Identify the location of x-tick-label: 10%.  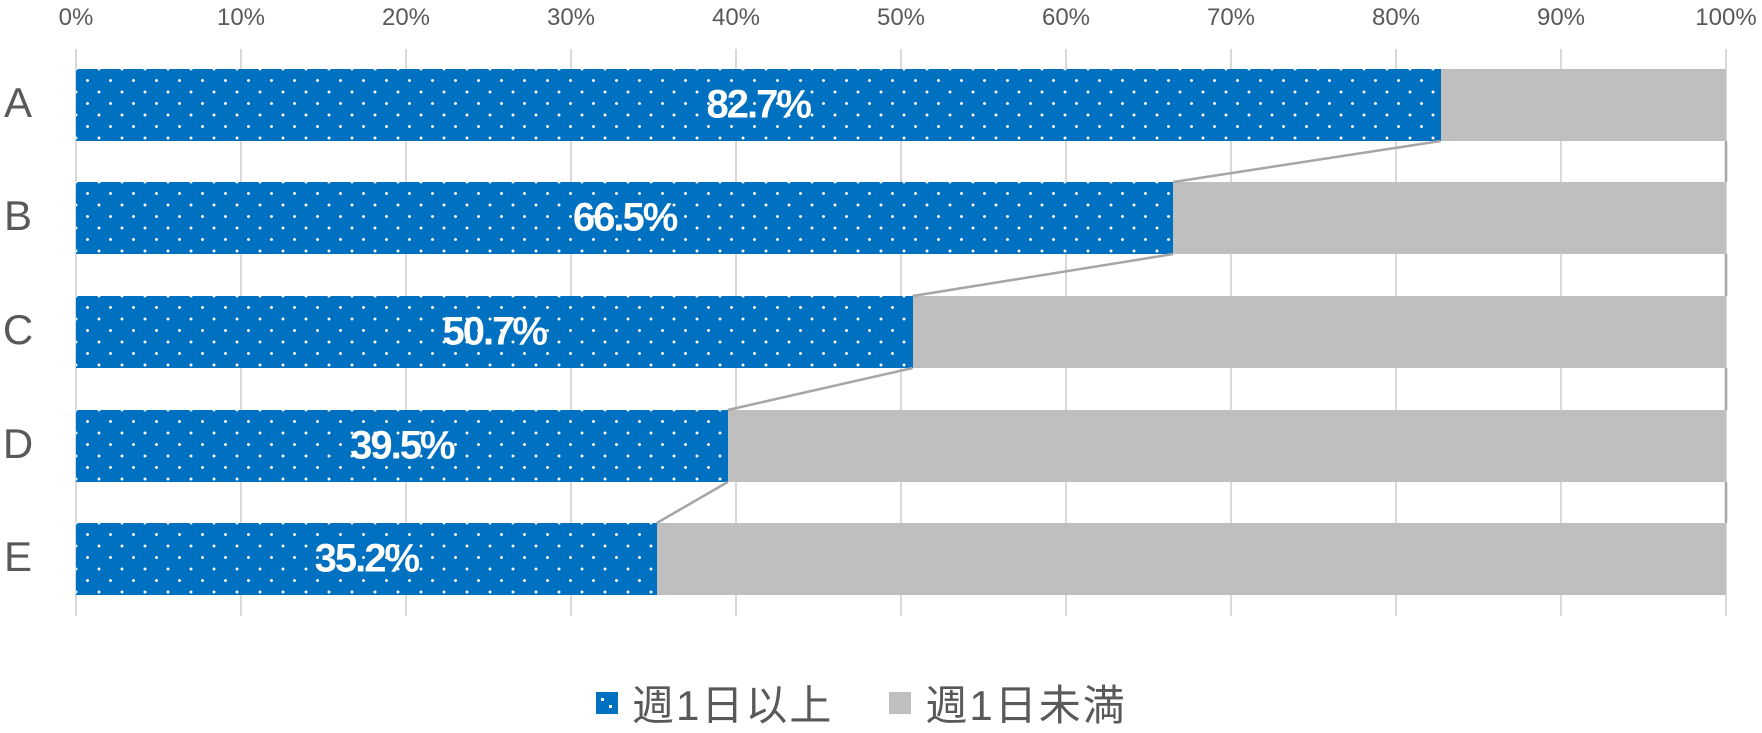
(241, 17).